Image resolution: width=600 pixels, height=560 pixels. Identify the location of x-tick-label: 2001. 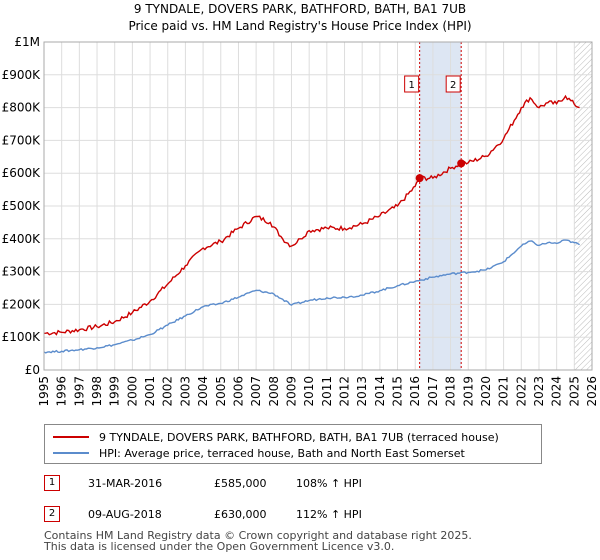
(150, 391).